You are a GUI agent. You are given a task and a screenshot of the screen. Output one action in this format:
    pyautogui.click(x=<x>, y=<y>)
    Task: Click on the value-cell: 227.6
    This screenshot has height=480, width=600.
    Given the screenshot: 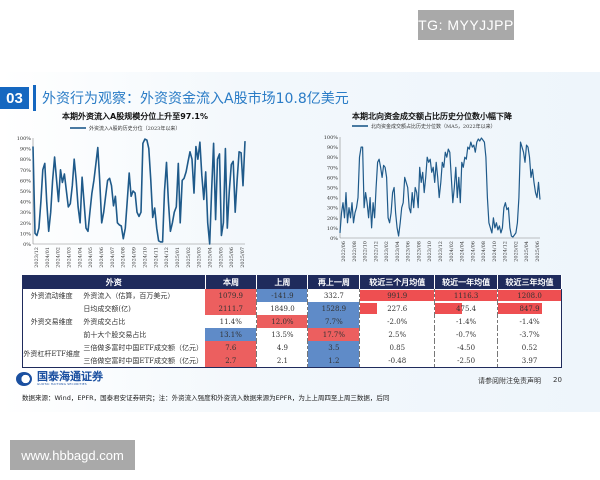 What is the action you would take?
    pyautogui.click(x=397, y=308)
    